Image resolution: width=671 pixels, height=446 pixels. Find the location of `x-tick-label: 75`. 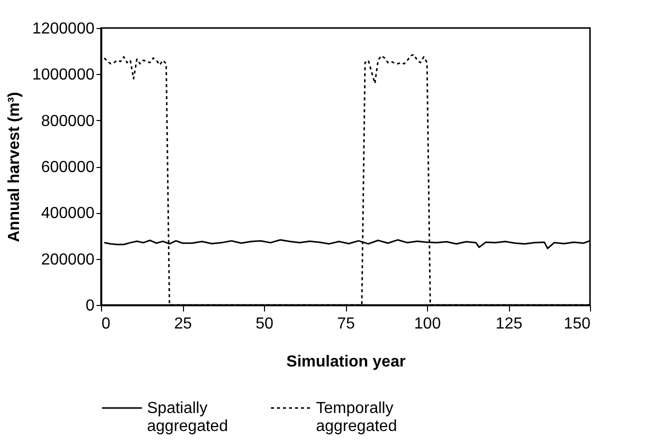

x-tick-label: 75 is located at coordinates (346, 324).